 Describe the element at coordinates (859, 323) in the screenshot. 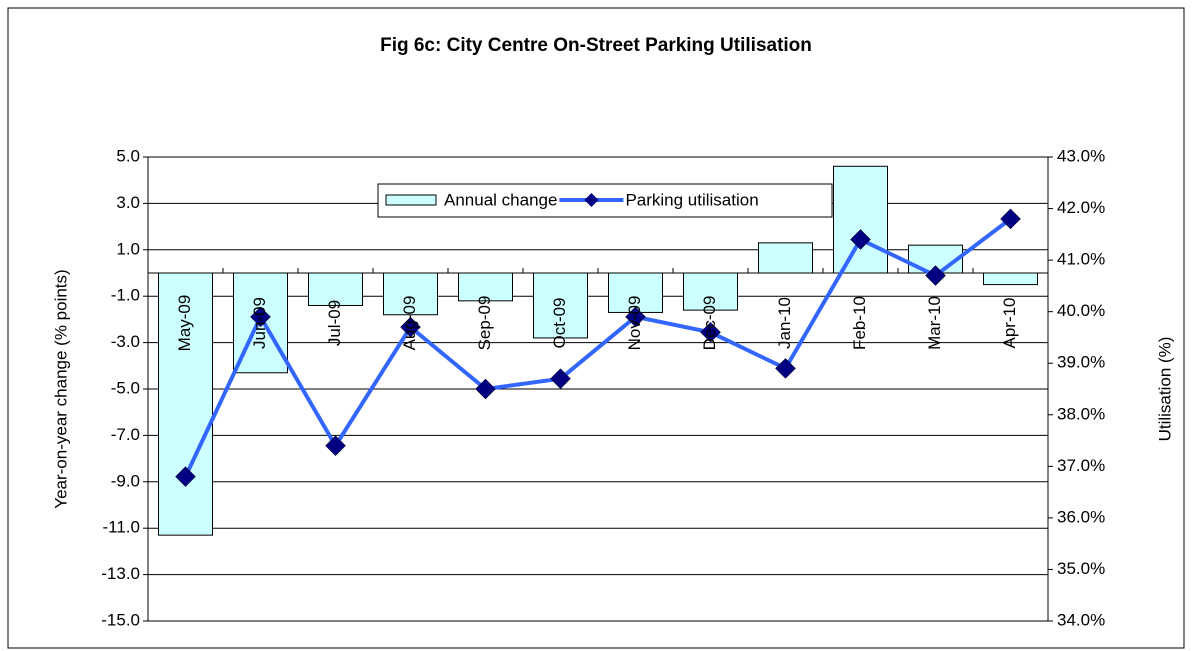

I see `x-tick-label: Feb-10` at that location.